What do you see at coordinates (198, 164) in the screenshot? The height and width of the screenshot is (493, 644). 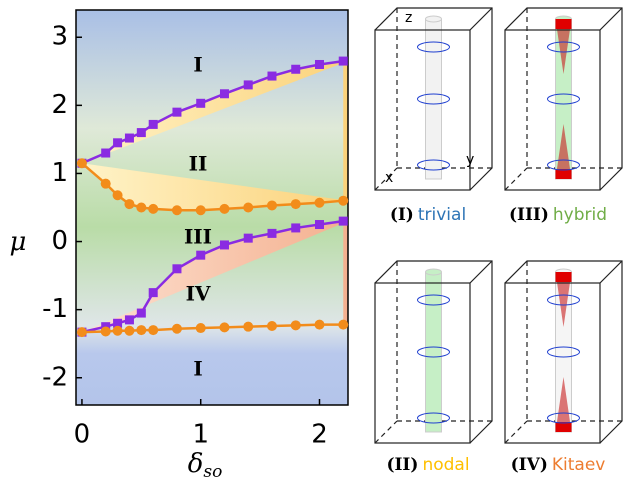 I see `region-label: II` at bounding box center [198, 164].